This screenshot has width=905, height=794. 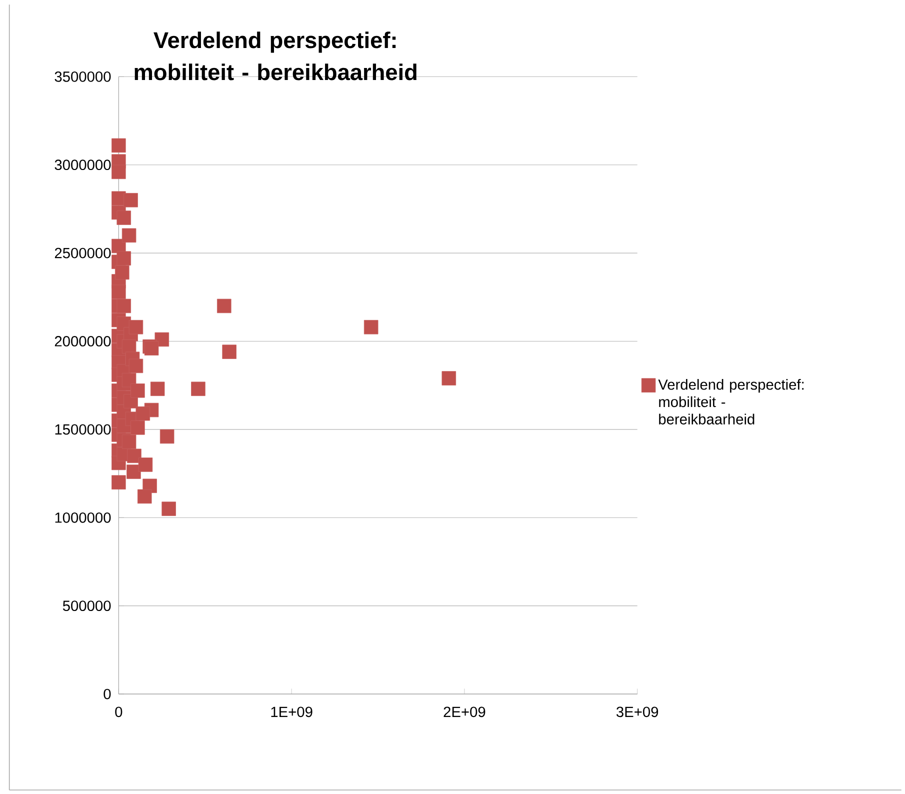 I want to click on legend-label: Verdelend perspectief: mobiliteit - bereikbaarheid, so click(x=731, y=401).